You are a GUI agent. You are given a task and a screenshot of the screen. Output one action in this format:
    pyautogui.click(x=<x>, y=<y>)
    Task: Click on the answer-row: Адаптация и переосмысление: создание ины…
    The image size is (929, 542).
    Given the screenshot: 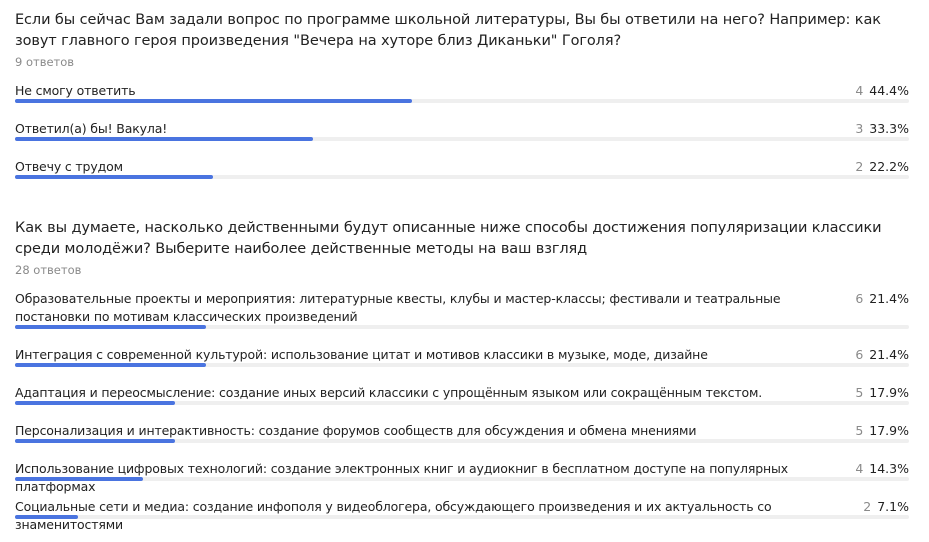 What is the action you would take?
    pyautogui.click(x=462, y=394)
    